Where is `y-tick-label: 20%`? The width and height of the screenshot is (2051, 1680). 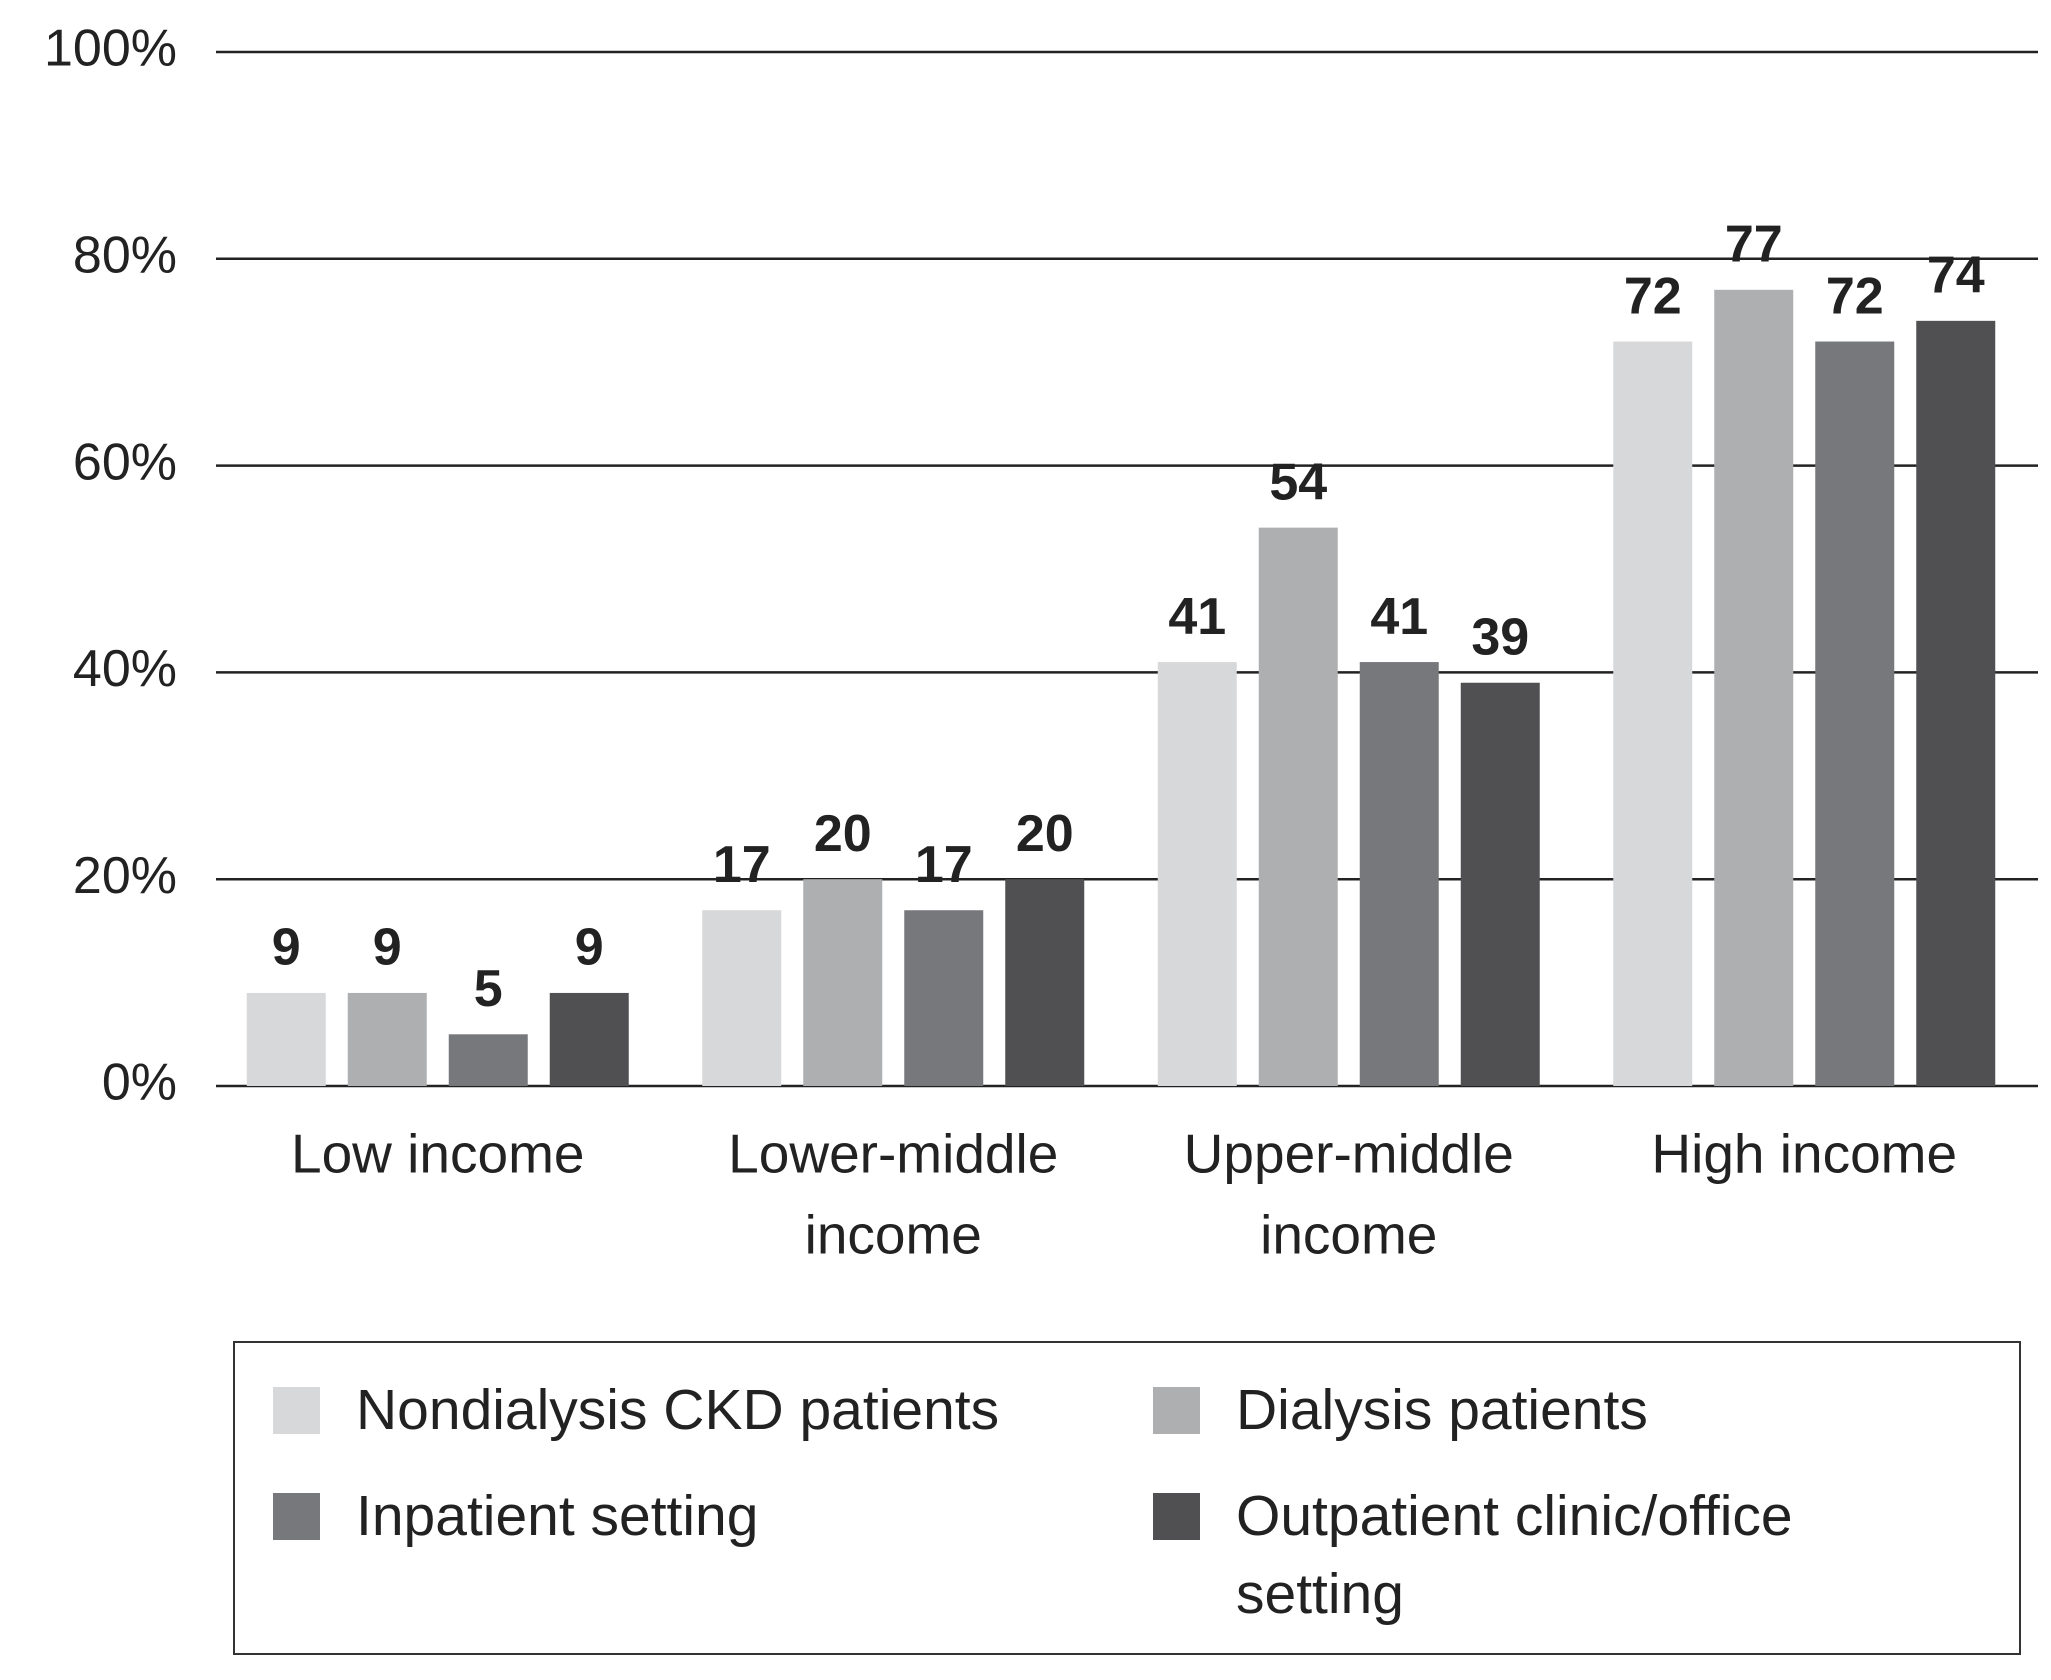
y-tick-label: 20% is located at coordinates (125, 876).